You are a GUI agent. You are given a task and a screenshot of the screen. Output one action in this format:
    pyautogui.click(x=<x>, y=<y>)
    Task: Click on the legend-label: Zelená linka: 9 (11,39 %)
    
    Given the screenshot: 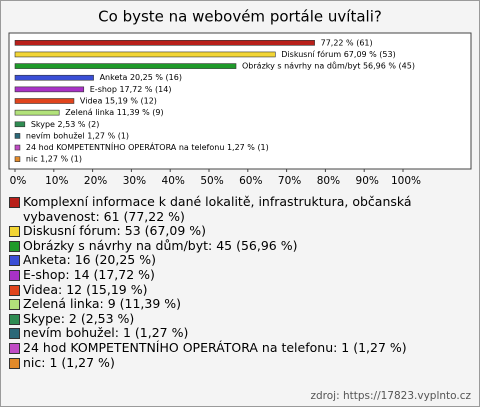 What is the action you would take?
    pyautogui.click(x=102, y=304)
    